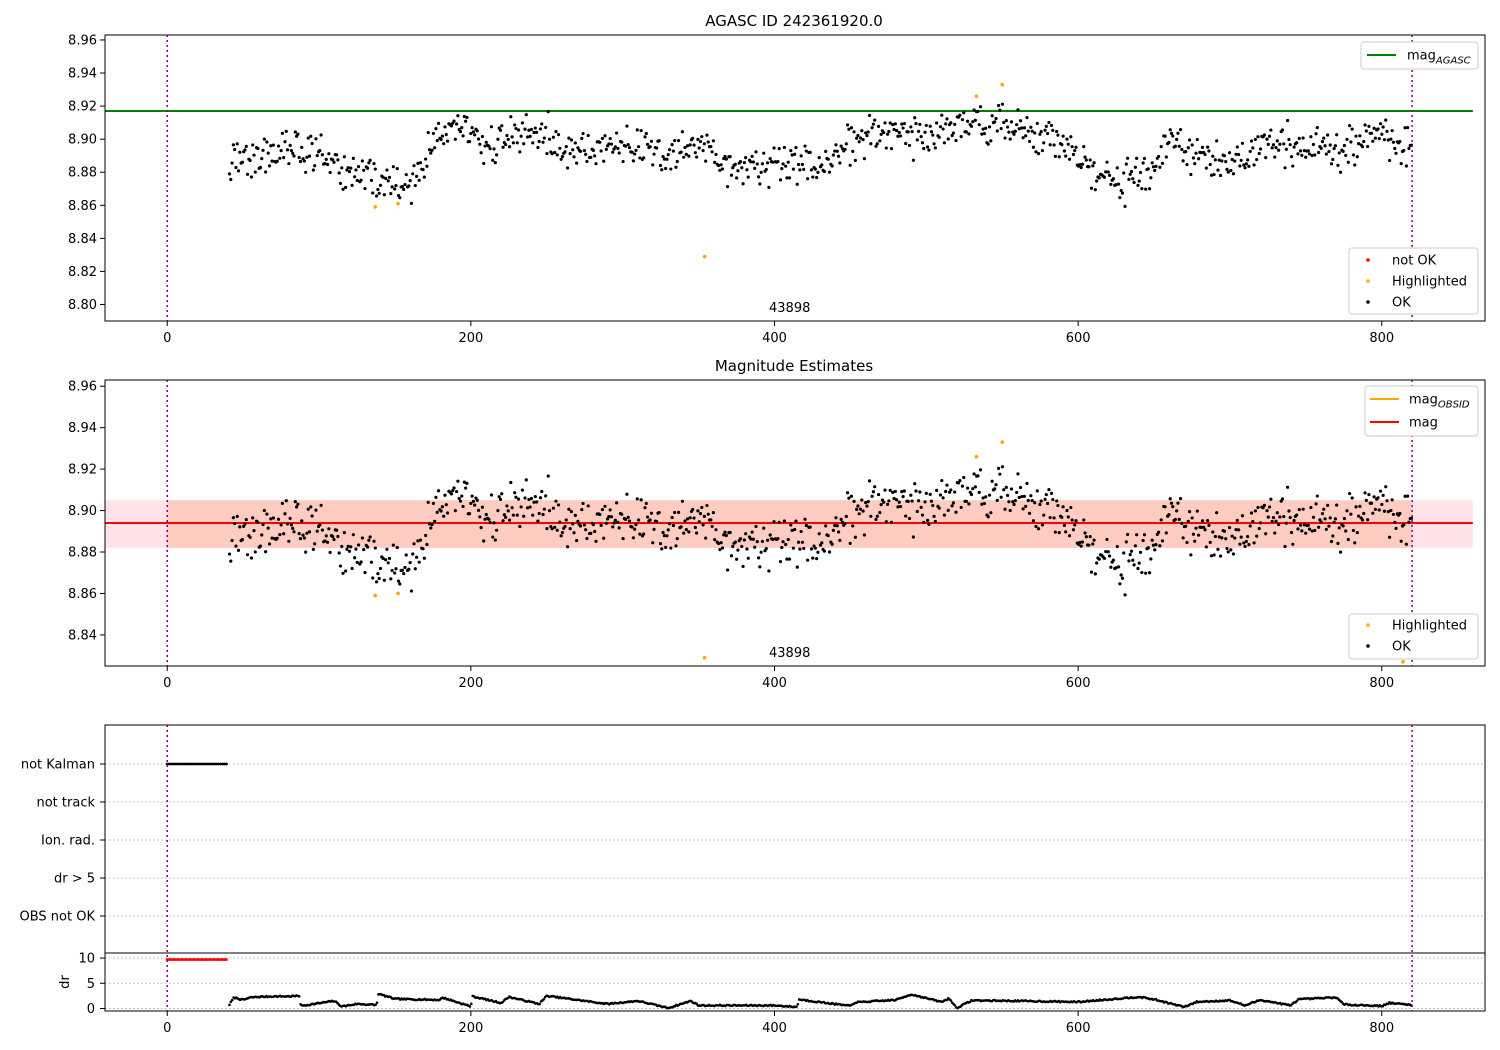  What do you see at coordinates (1413, 281) in the screenshot?
I see `legend-box` at bounding box center [1413, 281].